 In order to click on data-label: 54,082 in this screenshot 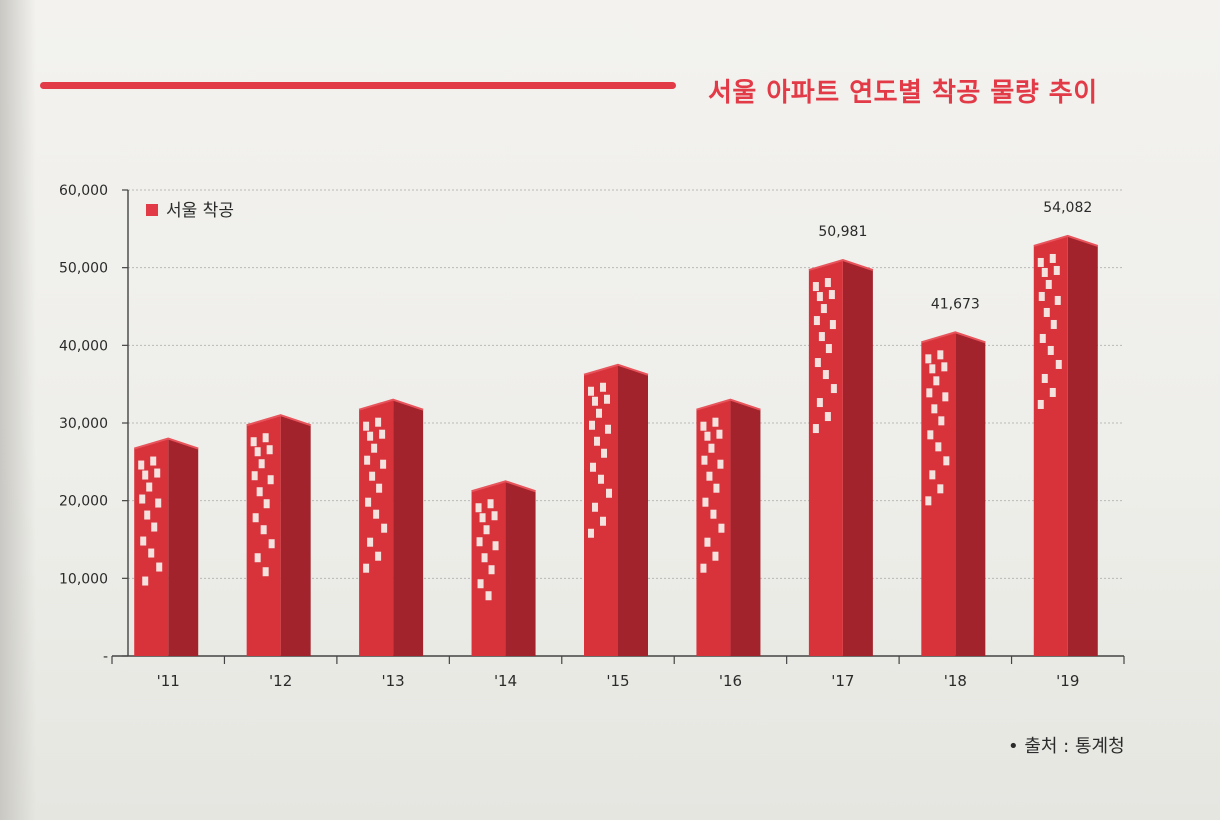, I will do `click(1067, 208)`.